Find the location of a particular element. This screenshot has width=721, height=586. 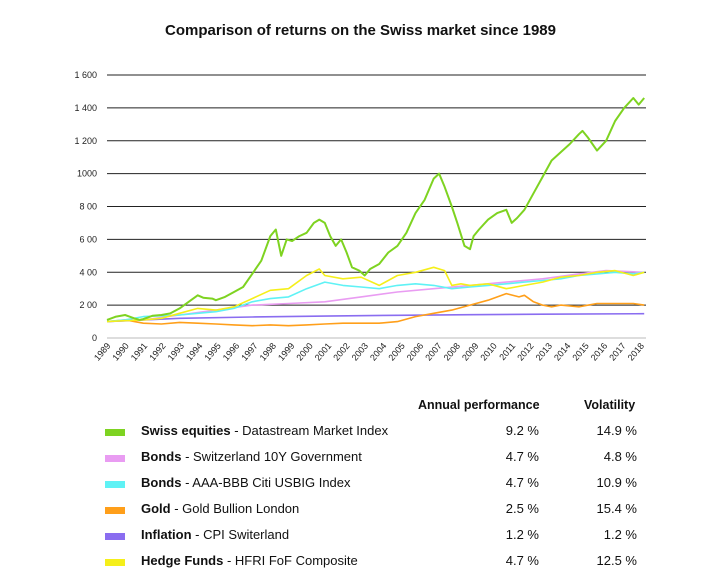

x-tick-label: 1999 is located at coordinates (286, 352).